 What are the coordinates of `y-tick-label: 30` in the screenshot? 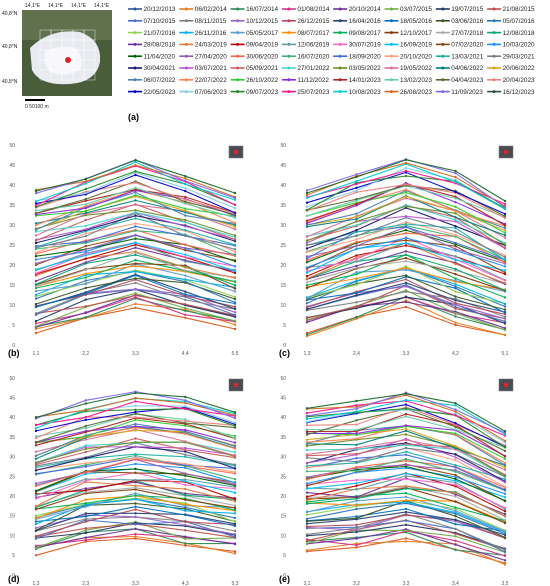 It's located at (283, 226).